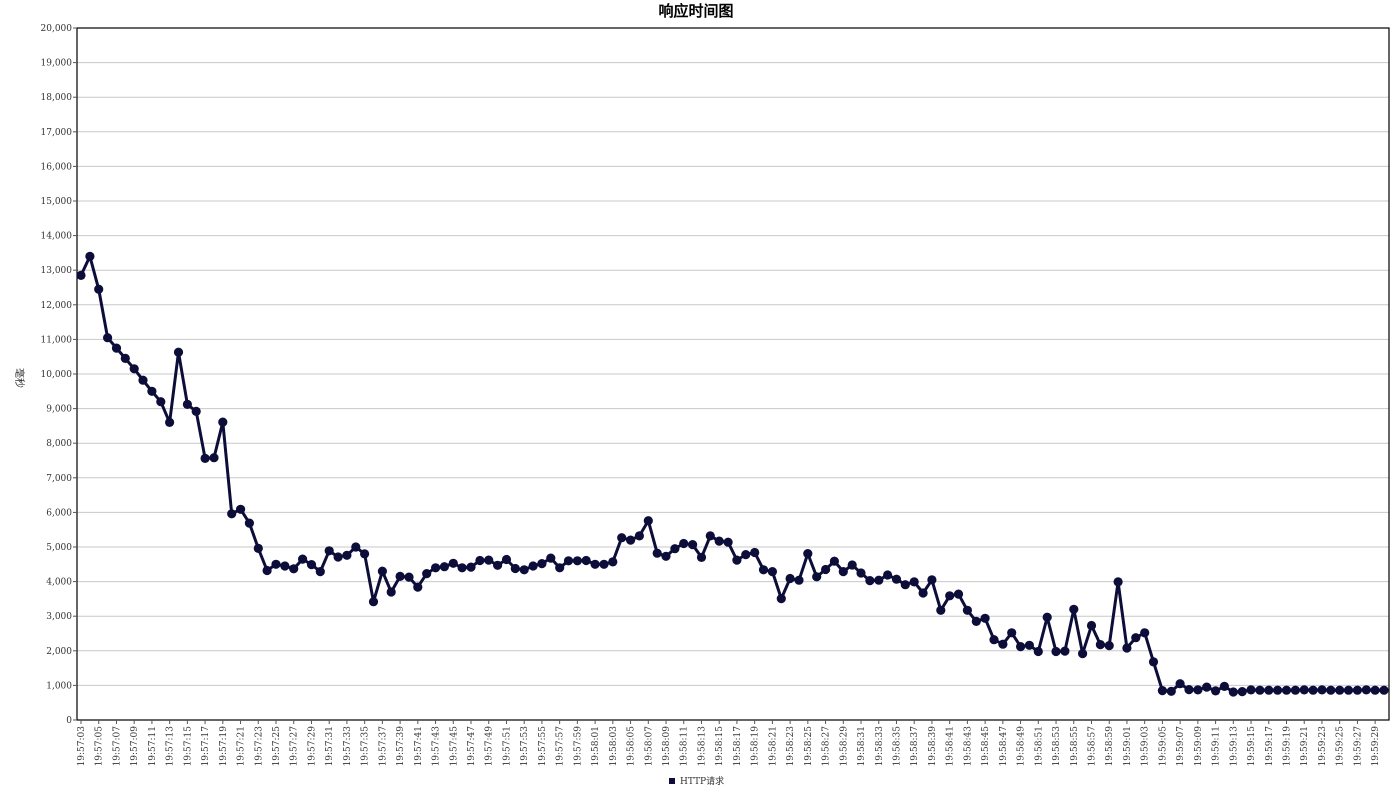 This screenshot has height=793, width=1397. I want to click on x-tick-label: 19:59:01, so click(1128, 746).